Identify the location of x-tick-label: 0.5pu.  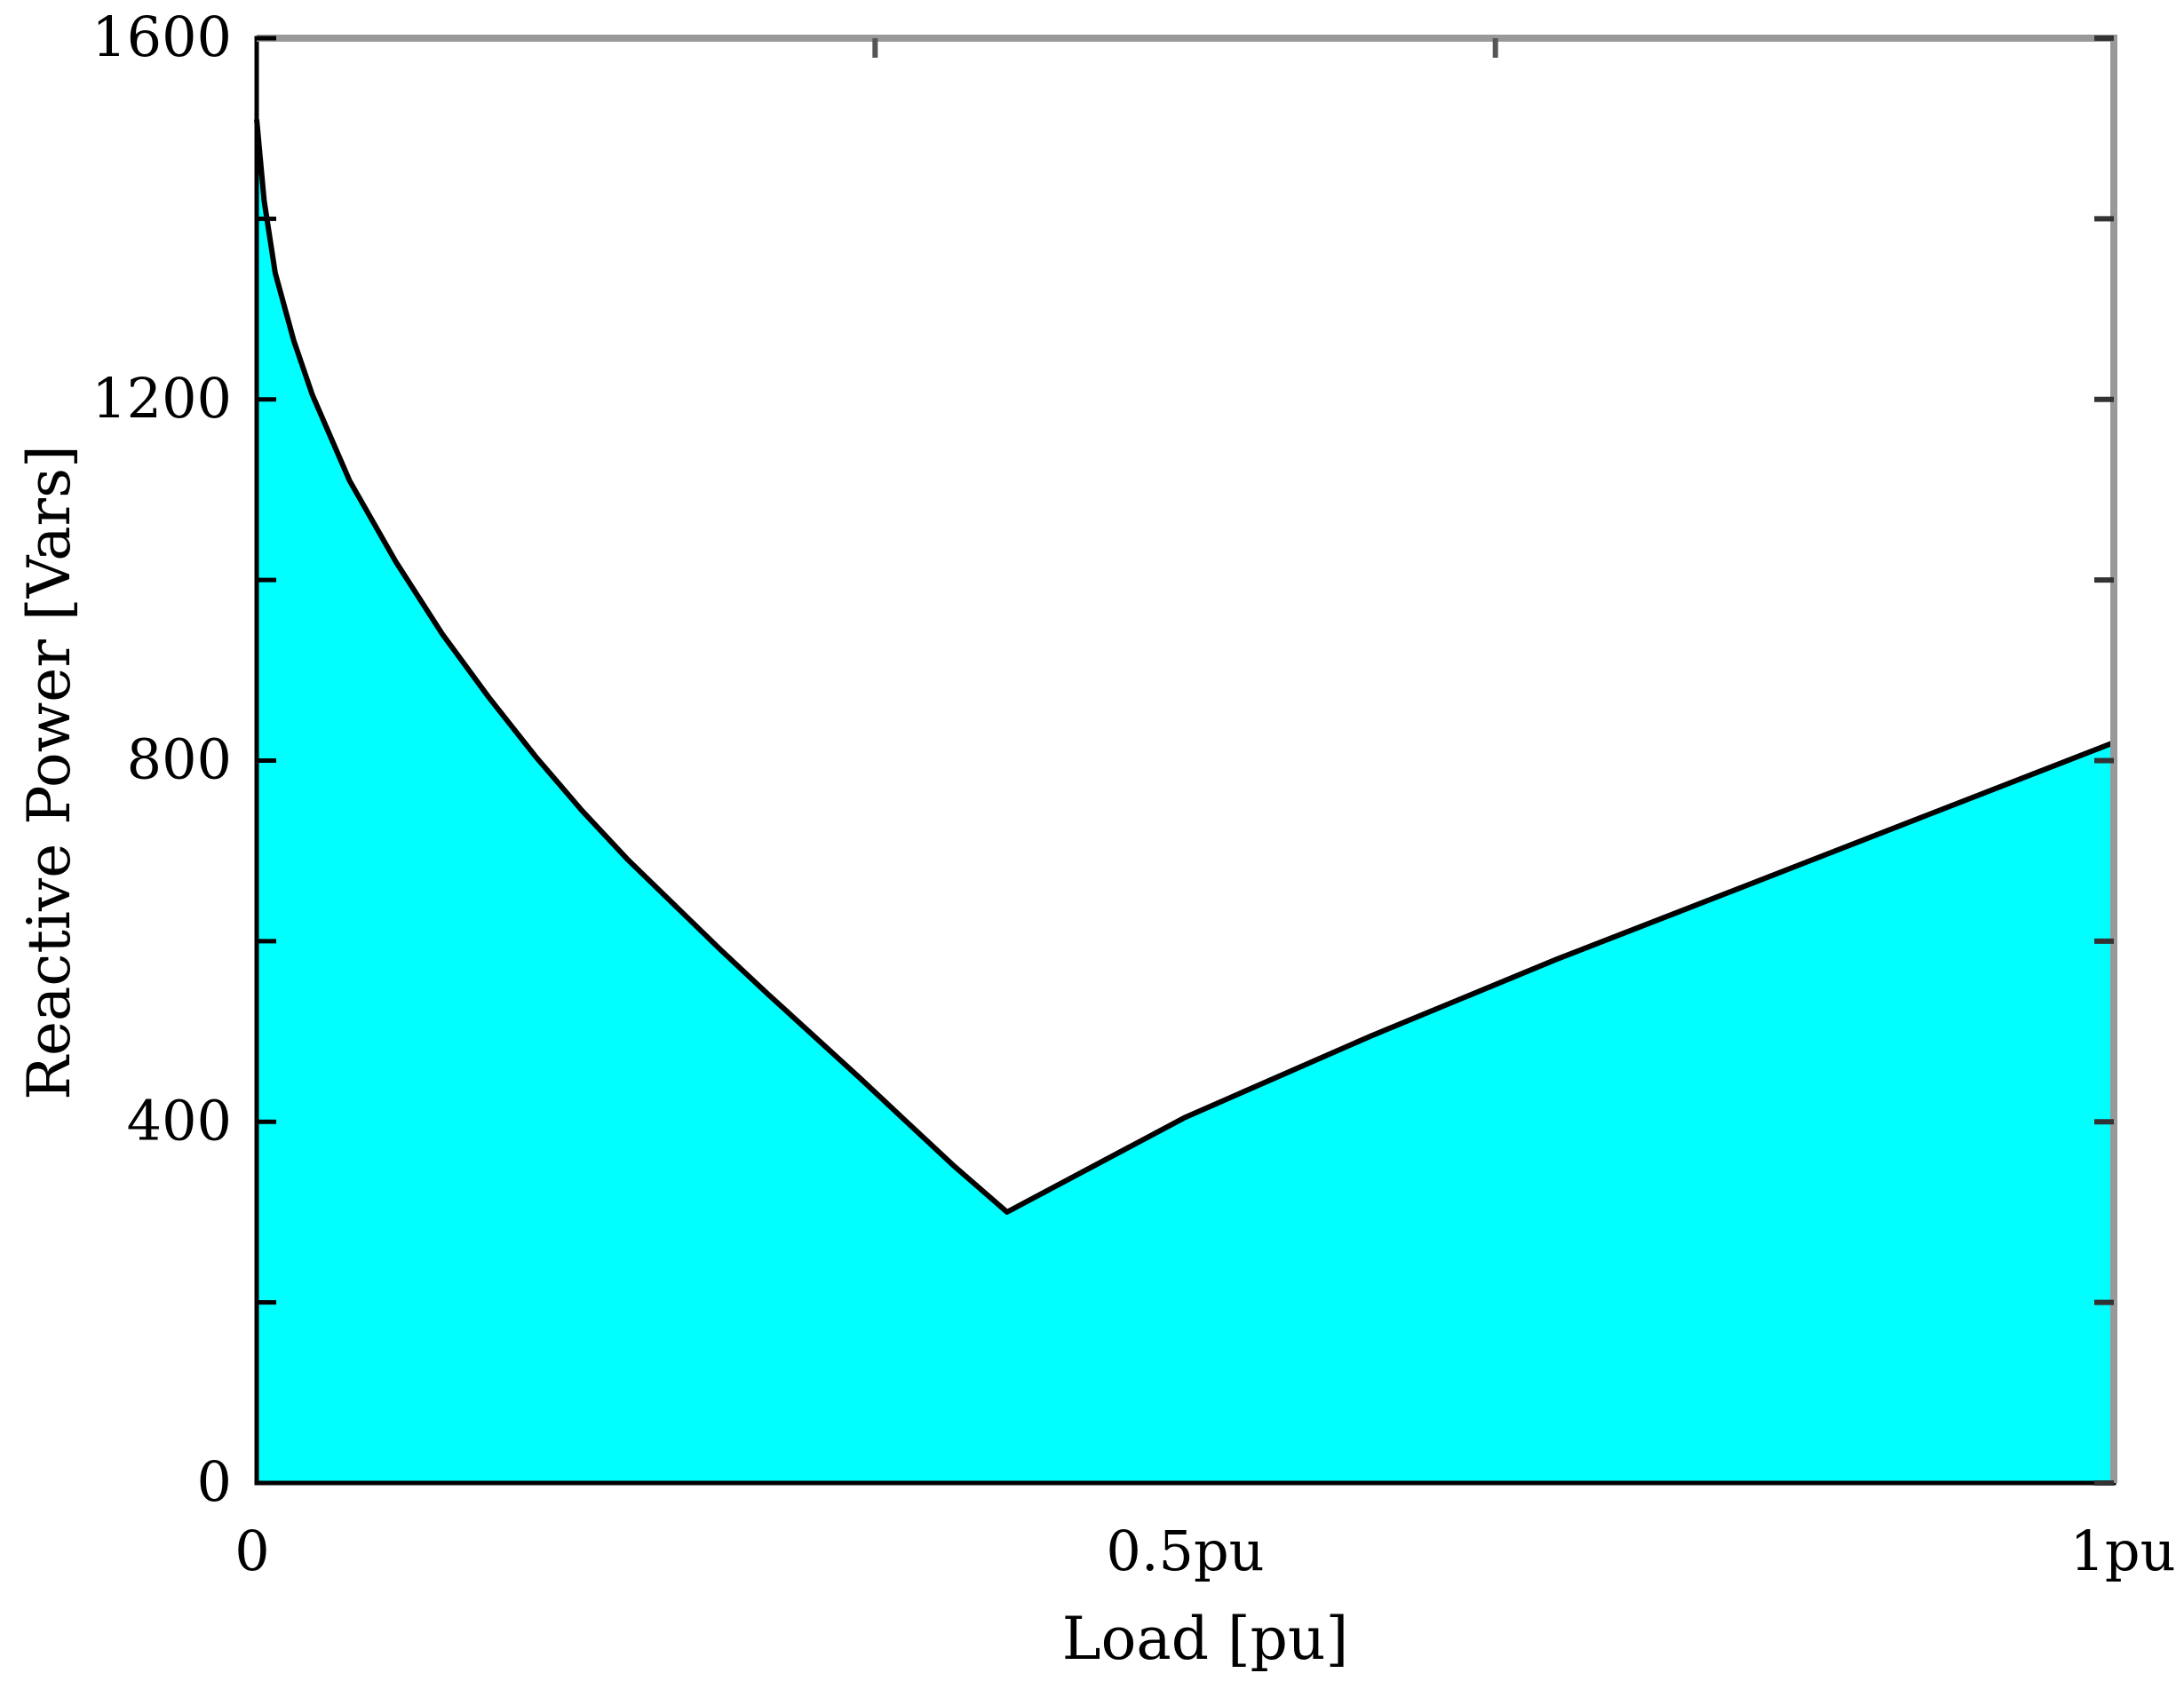
(1185, 1551).